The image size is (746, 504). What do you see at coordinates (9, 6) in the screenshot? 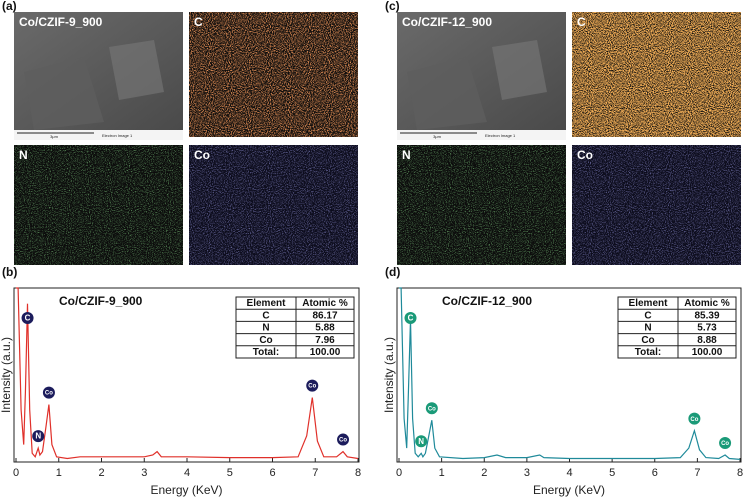
I see `panel-letter: (a)` at bounding box center [9, 6].